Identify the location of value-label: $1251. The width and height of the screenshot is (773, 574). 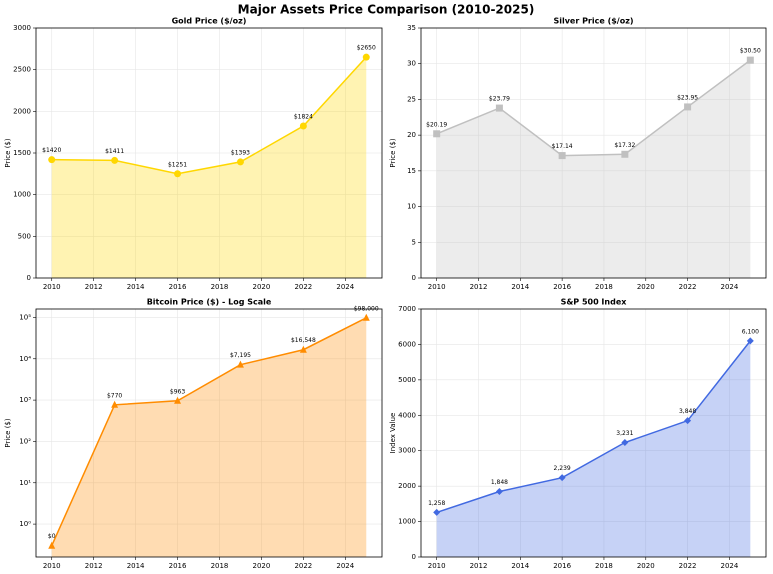
(177, 164).